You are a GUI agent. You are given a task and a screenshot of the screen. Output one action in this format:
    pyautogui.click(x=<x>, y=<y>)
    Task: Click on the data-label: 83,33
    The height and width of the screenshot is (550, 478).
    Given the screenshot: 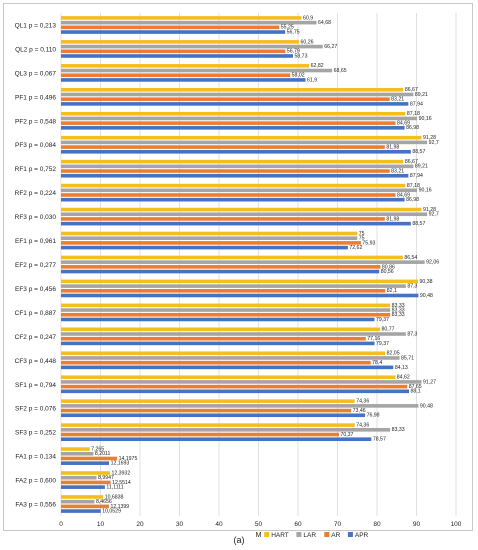 What is the action you would take?
    pyautogui.click(x=398, y=430)
    